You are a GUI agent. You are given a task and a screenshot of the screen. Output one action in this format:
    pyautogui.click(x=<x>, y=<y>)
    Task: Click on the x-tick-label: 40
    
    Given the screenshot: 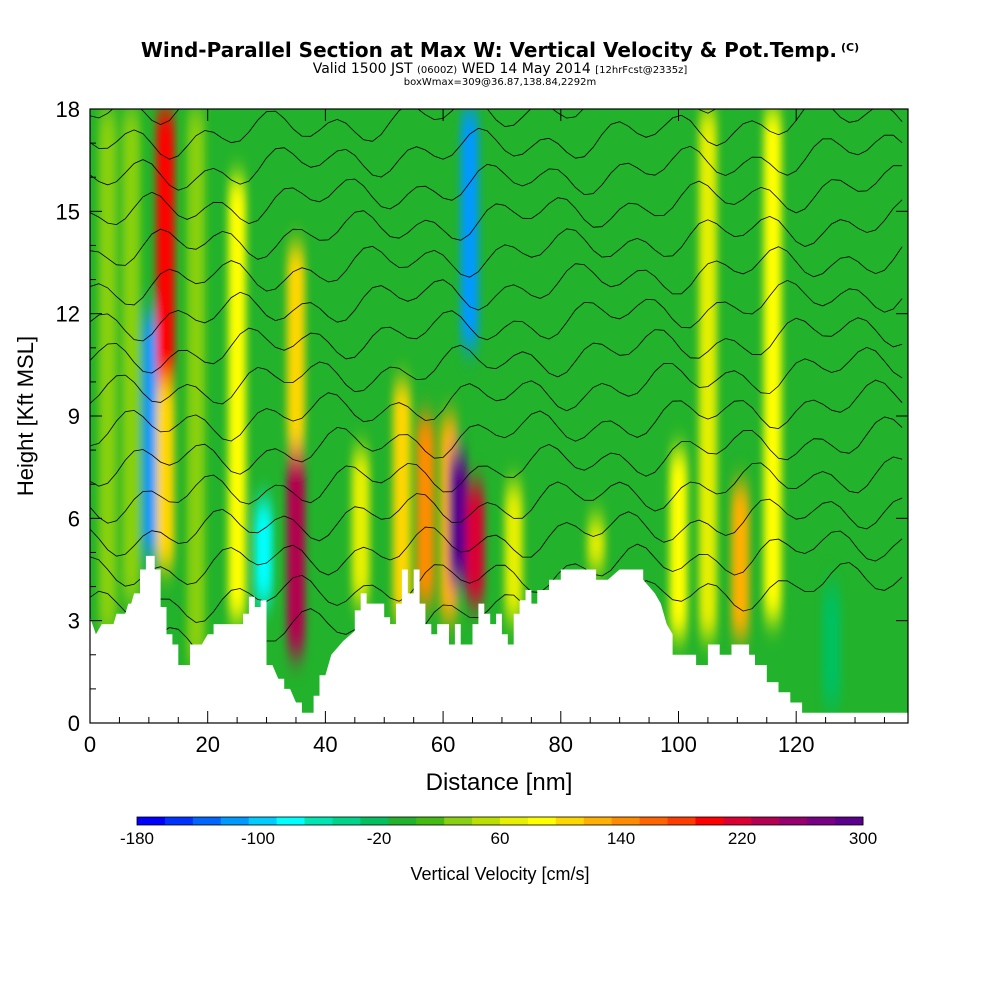 What is the action you would take?
    pyautogui.click(x=325, y=744)
    